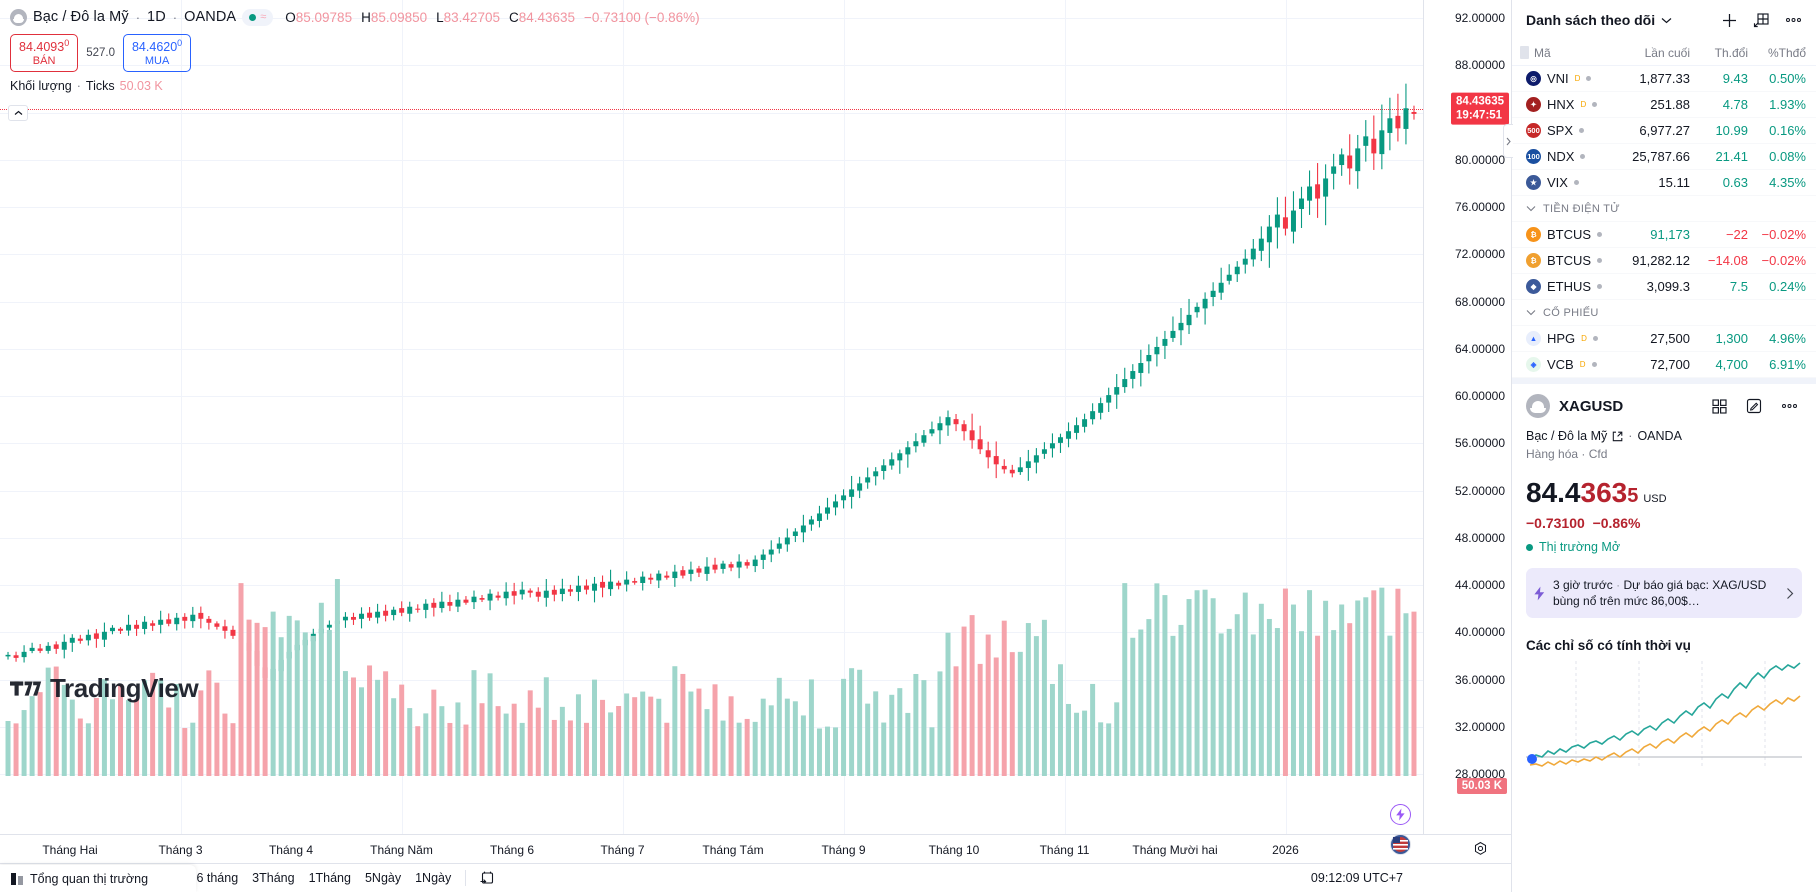 The height and width of the screenshot is (892, 1816). Describe the element at coordinates (217, 878) in the screenshot. I see `range-button-6-tháng: 6 tháng` at that location.